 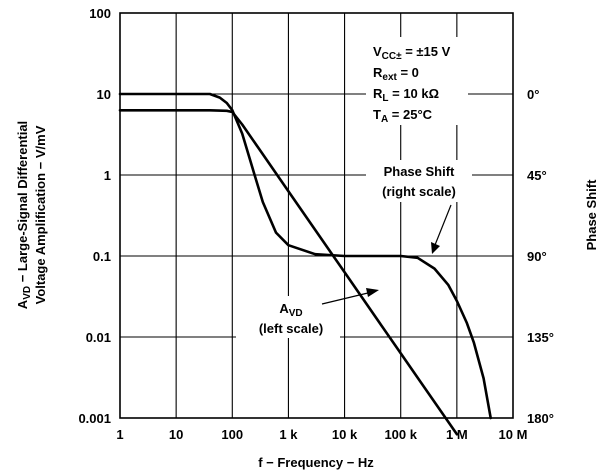 What do you see at coordinates (419, 171) in the screenshot?
I see `phase-label-line1: Phase Shift` at bounding box center [419, 171].